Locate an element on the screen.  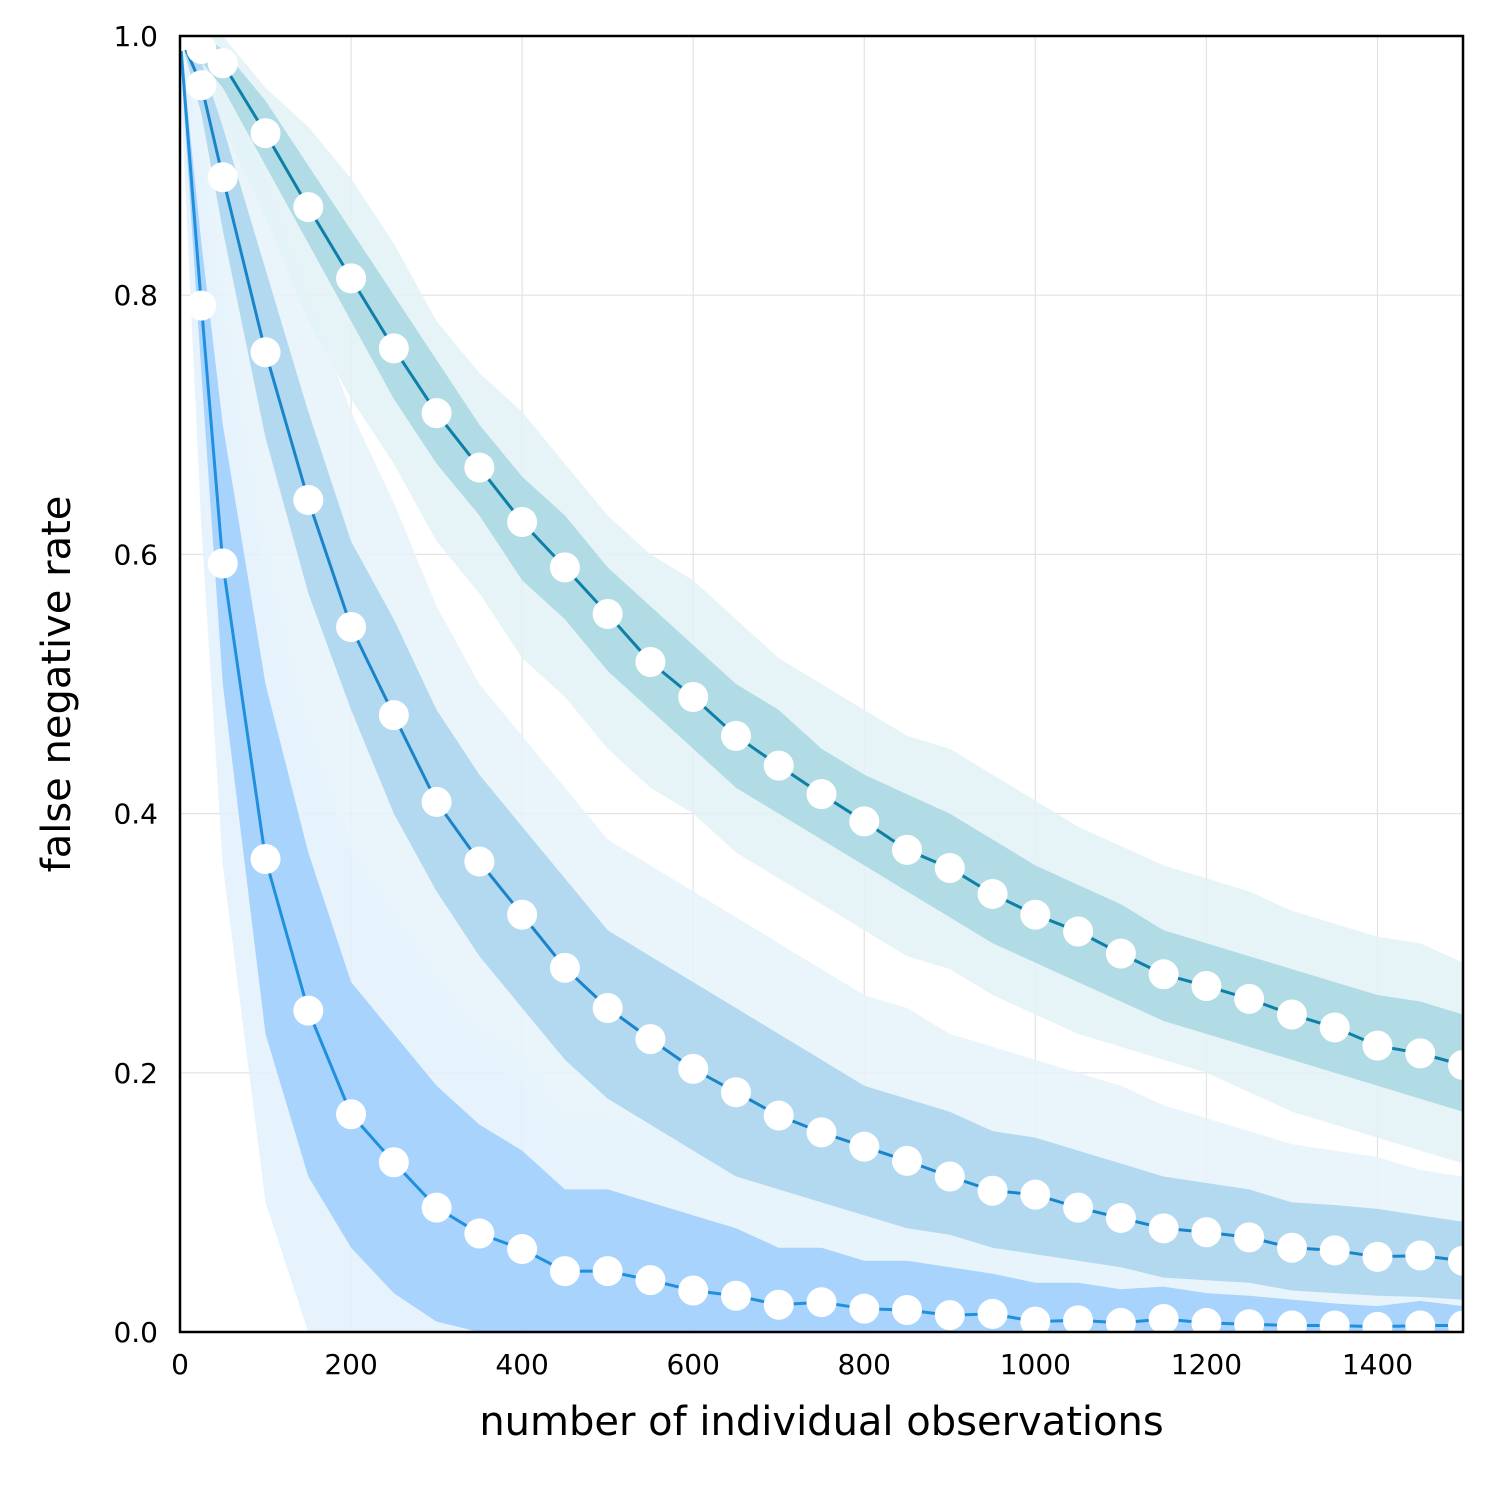
x-axis-label: number of individual observations is located at coordinates (821, 1422).